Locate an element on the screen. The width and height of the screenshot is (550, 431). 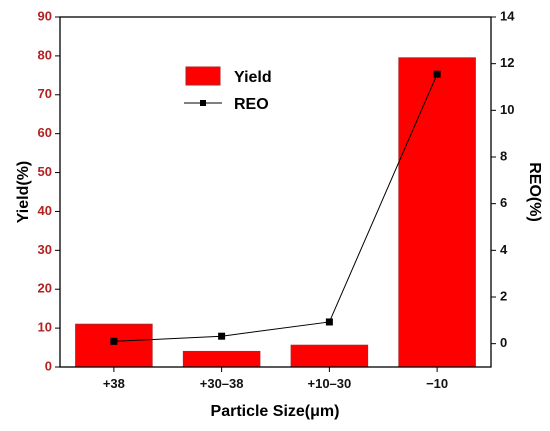
left-tick-label: 70 is located at coordinates (45, 93).